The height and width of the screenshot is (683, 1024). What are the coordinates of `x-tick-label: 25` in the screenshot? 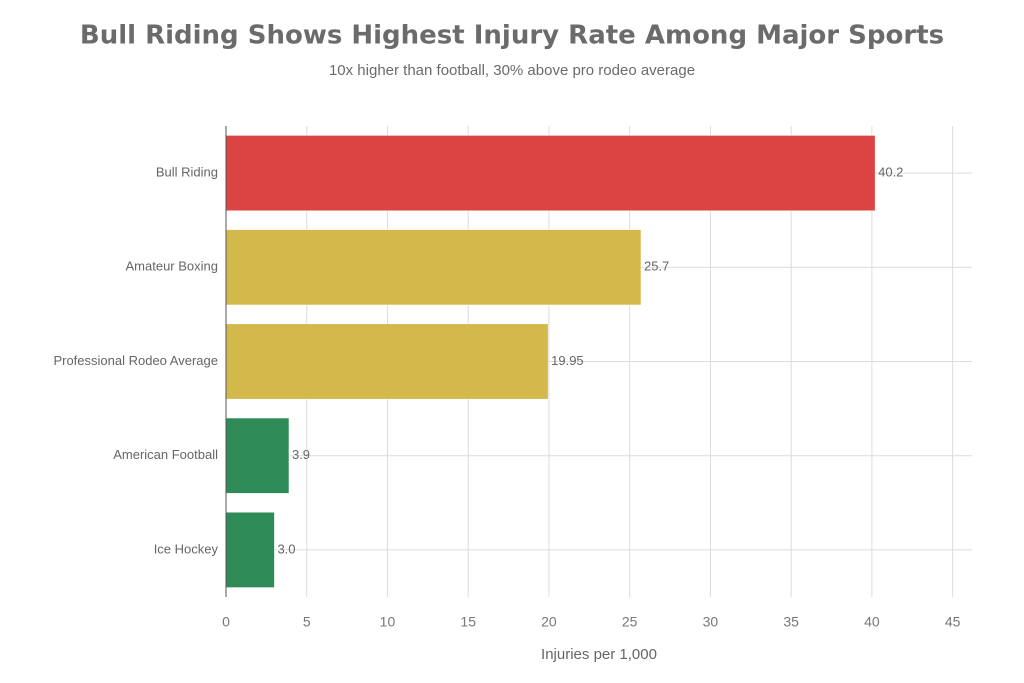 It's located at (630, 622).